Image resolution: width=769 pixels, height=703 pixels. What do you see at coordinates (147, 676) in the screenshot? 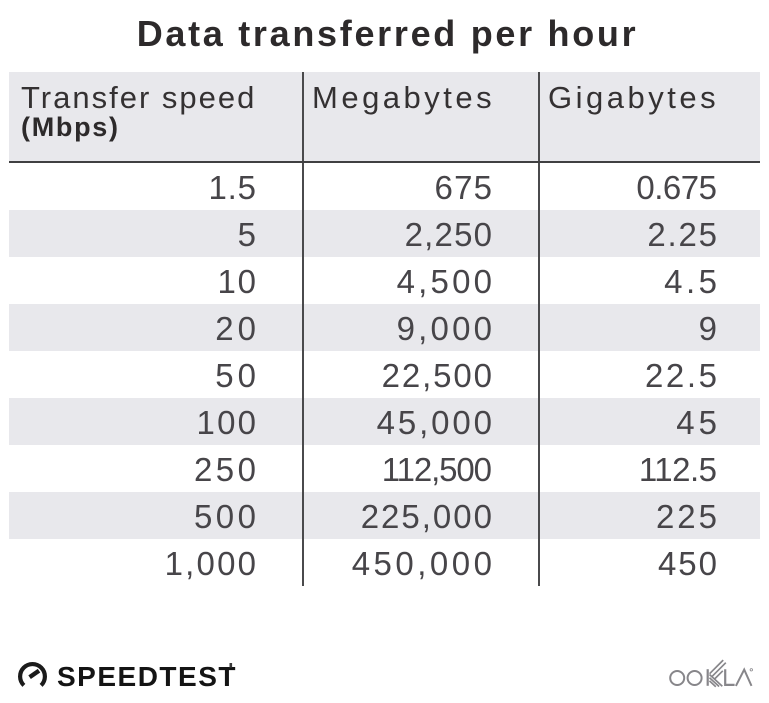
I see `svg-text: SPEEDTEST` at bounding box center [147, 676].